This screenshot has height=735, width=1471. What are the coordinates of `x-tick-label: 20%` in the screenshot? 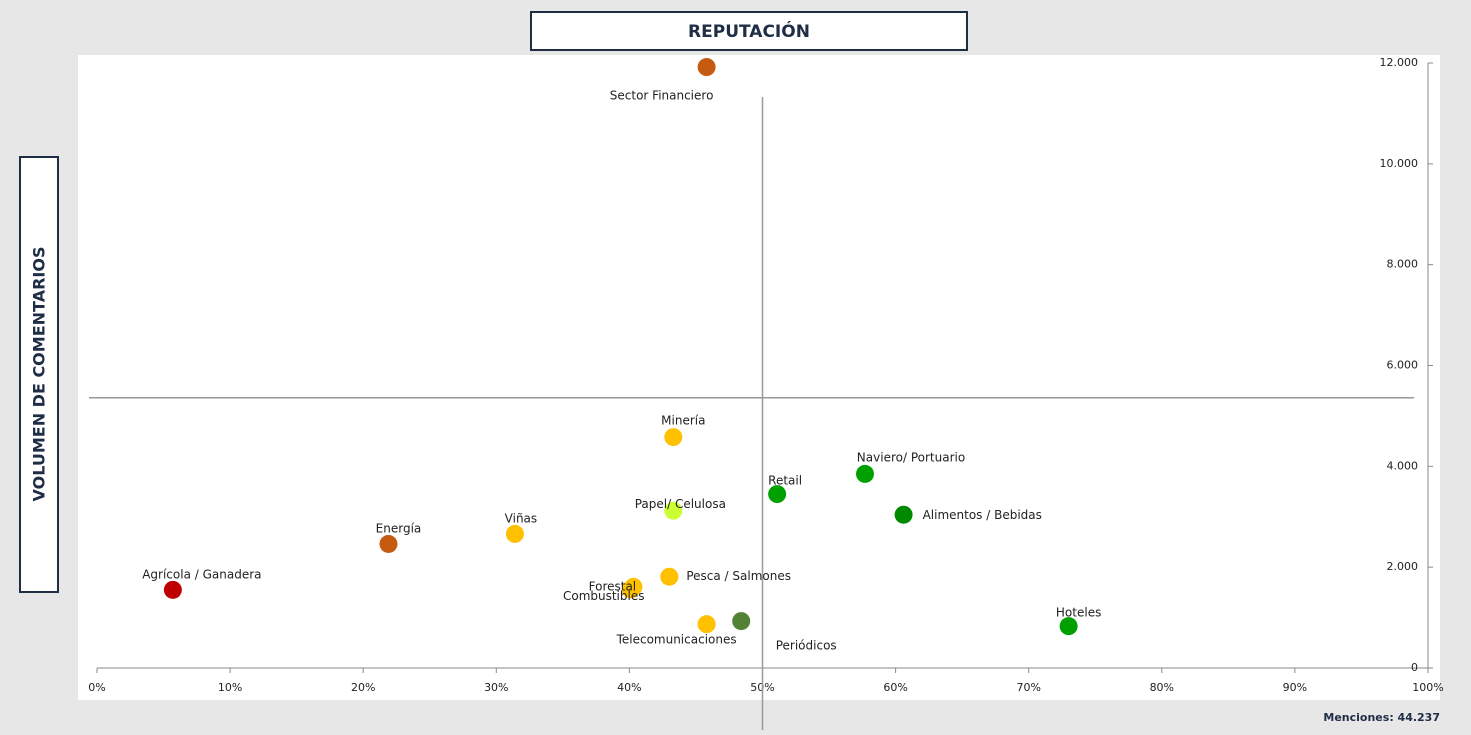 It's located at (363, 687).